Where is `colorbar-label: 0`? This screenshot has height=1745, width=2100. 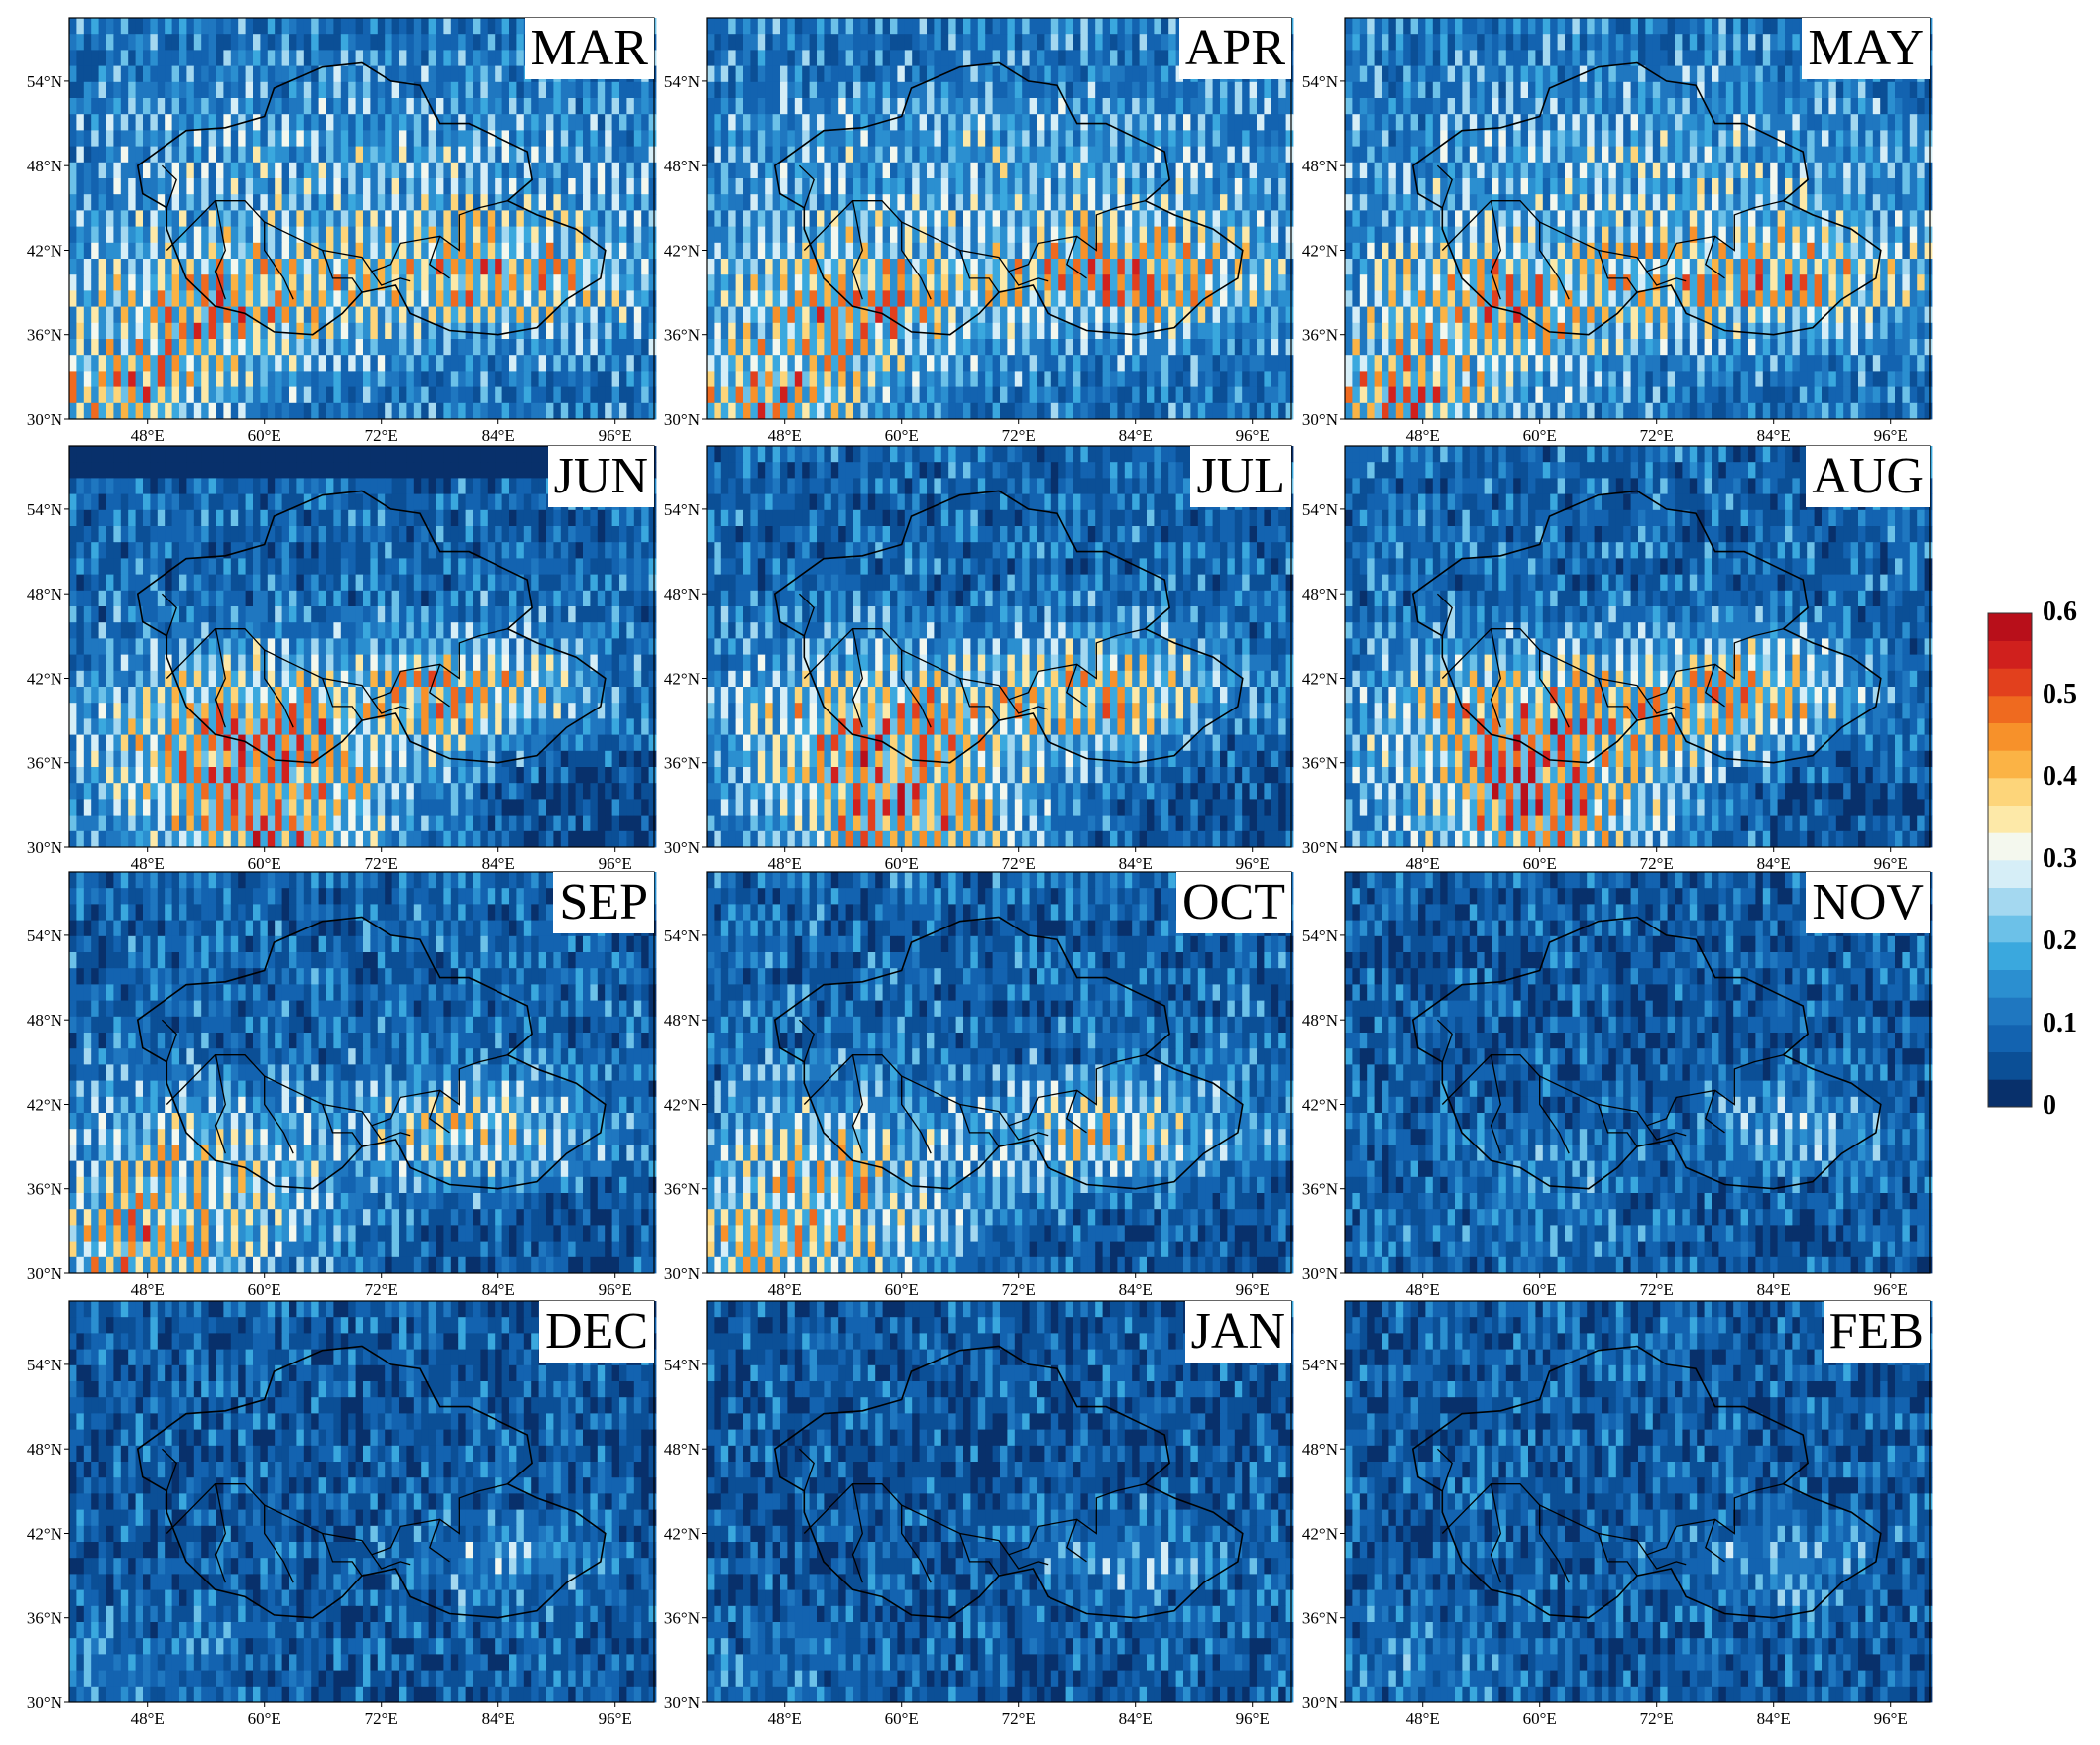
colorbar-label: 0 is located at coordinates (2049, 1106).